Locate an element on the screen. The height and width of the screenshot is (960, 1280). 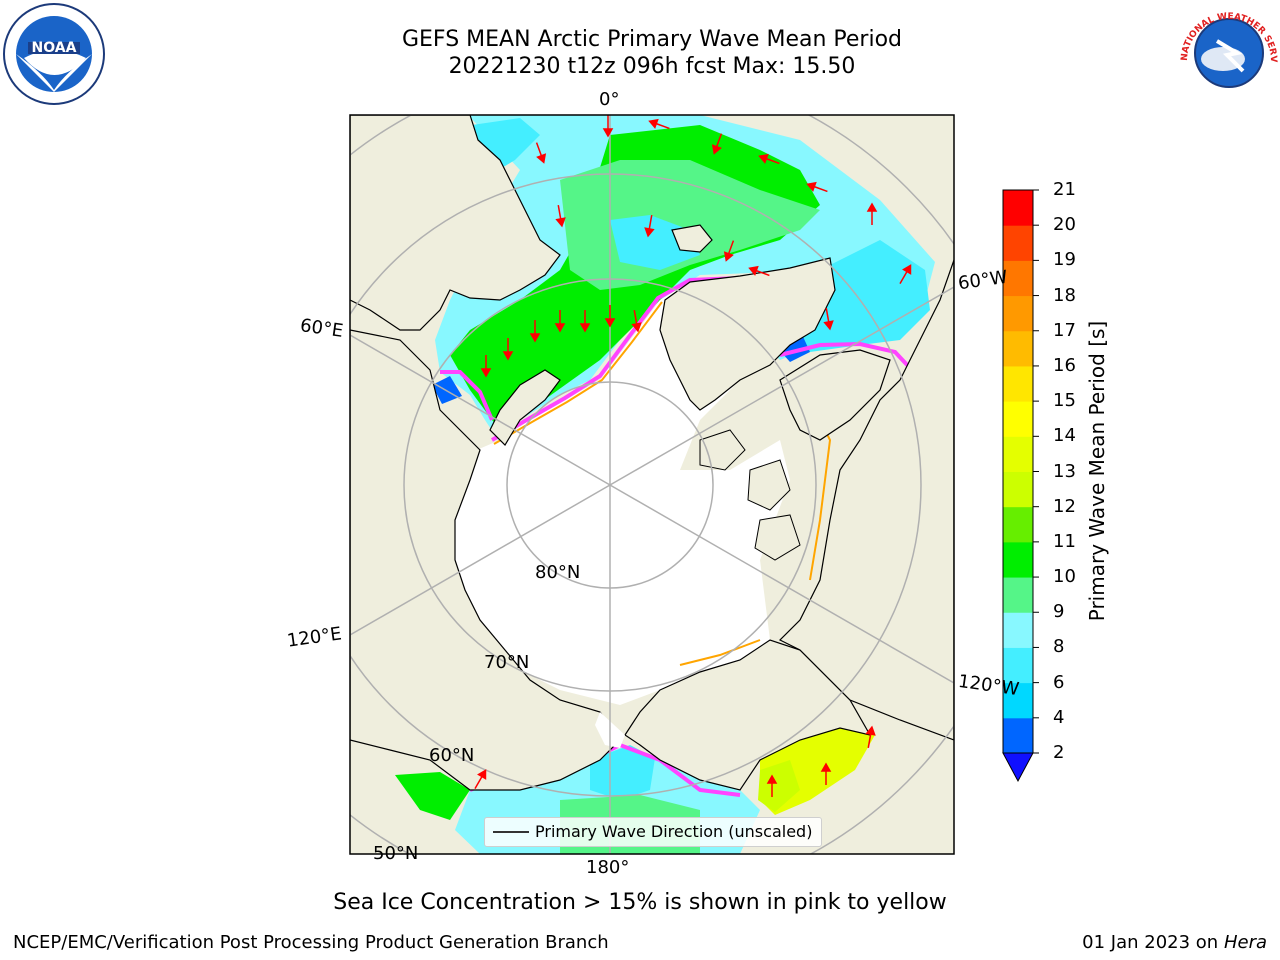
footer-date: 01 Jan 2023 on Hera is located at coordinates (1174, 942).